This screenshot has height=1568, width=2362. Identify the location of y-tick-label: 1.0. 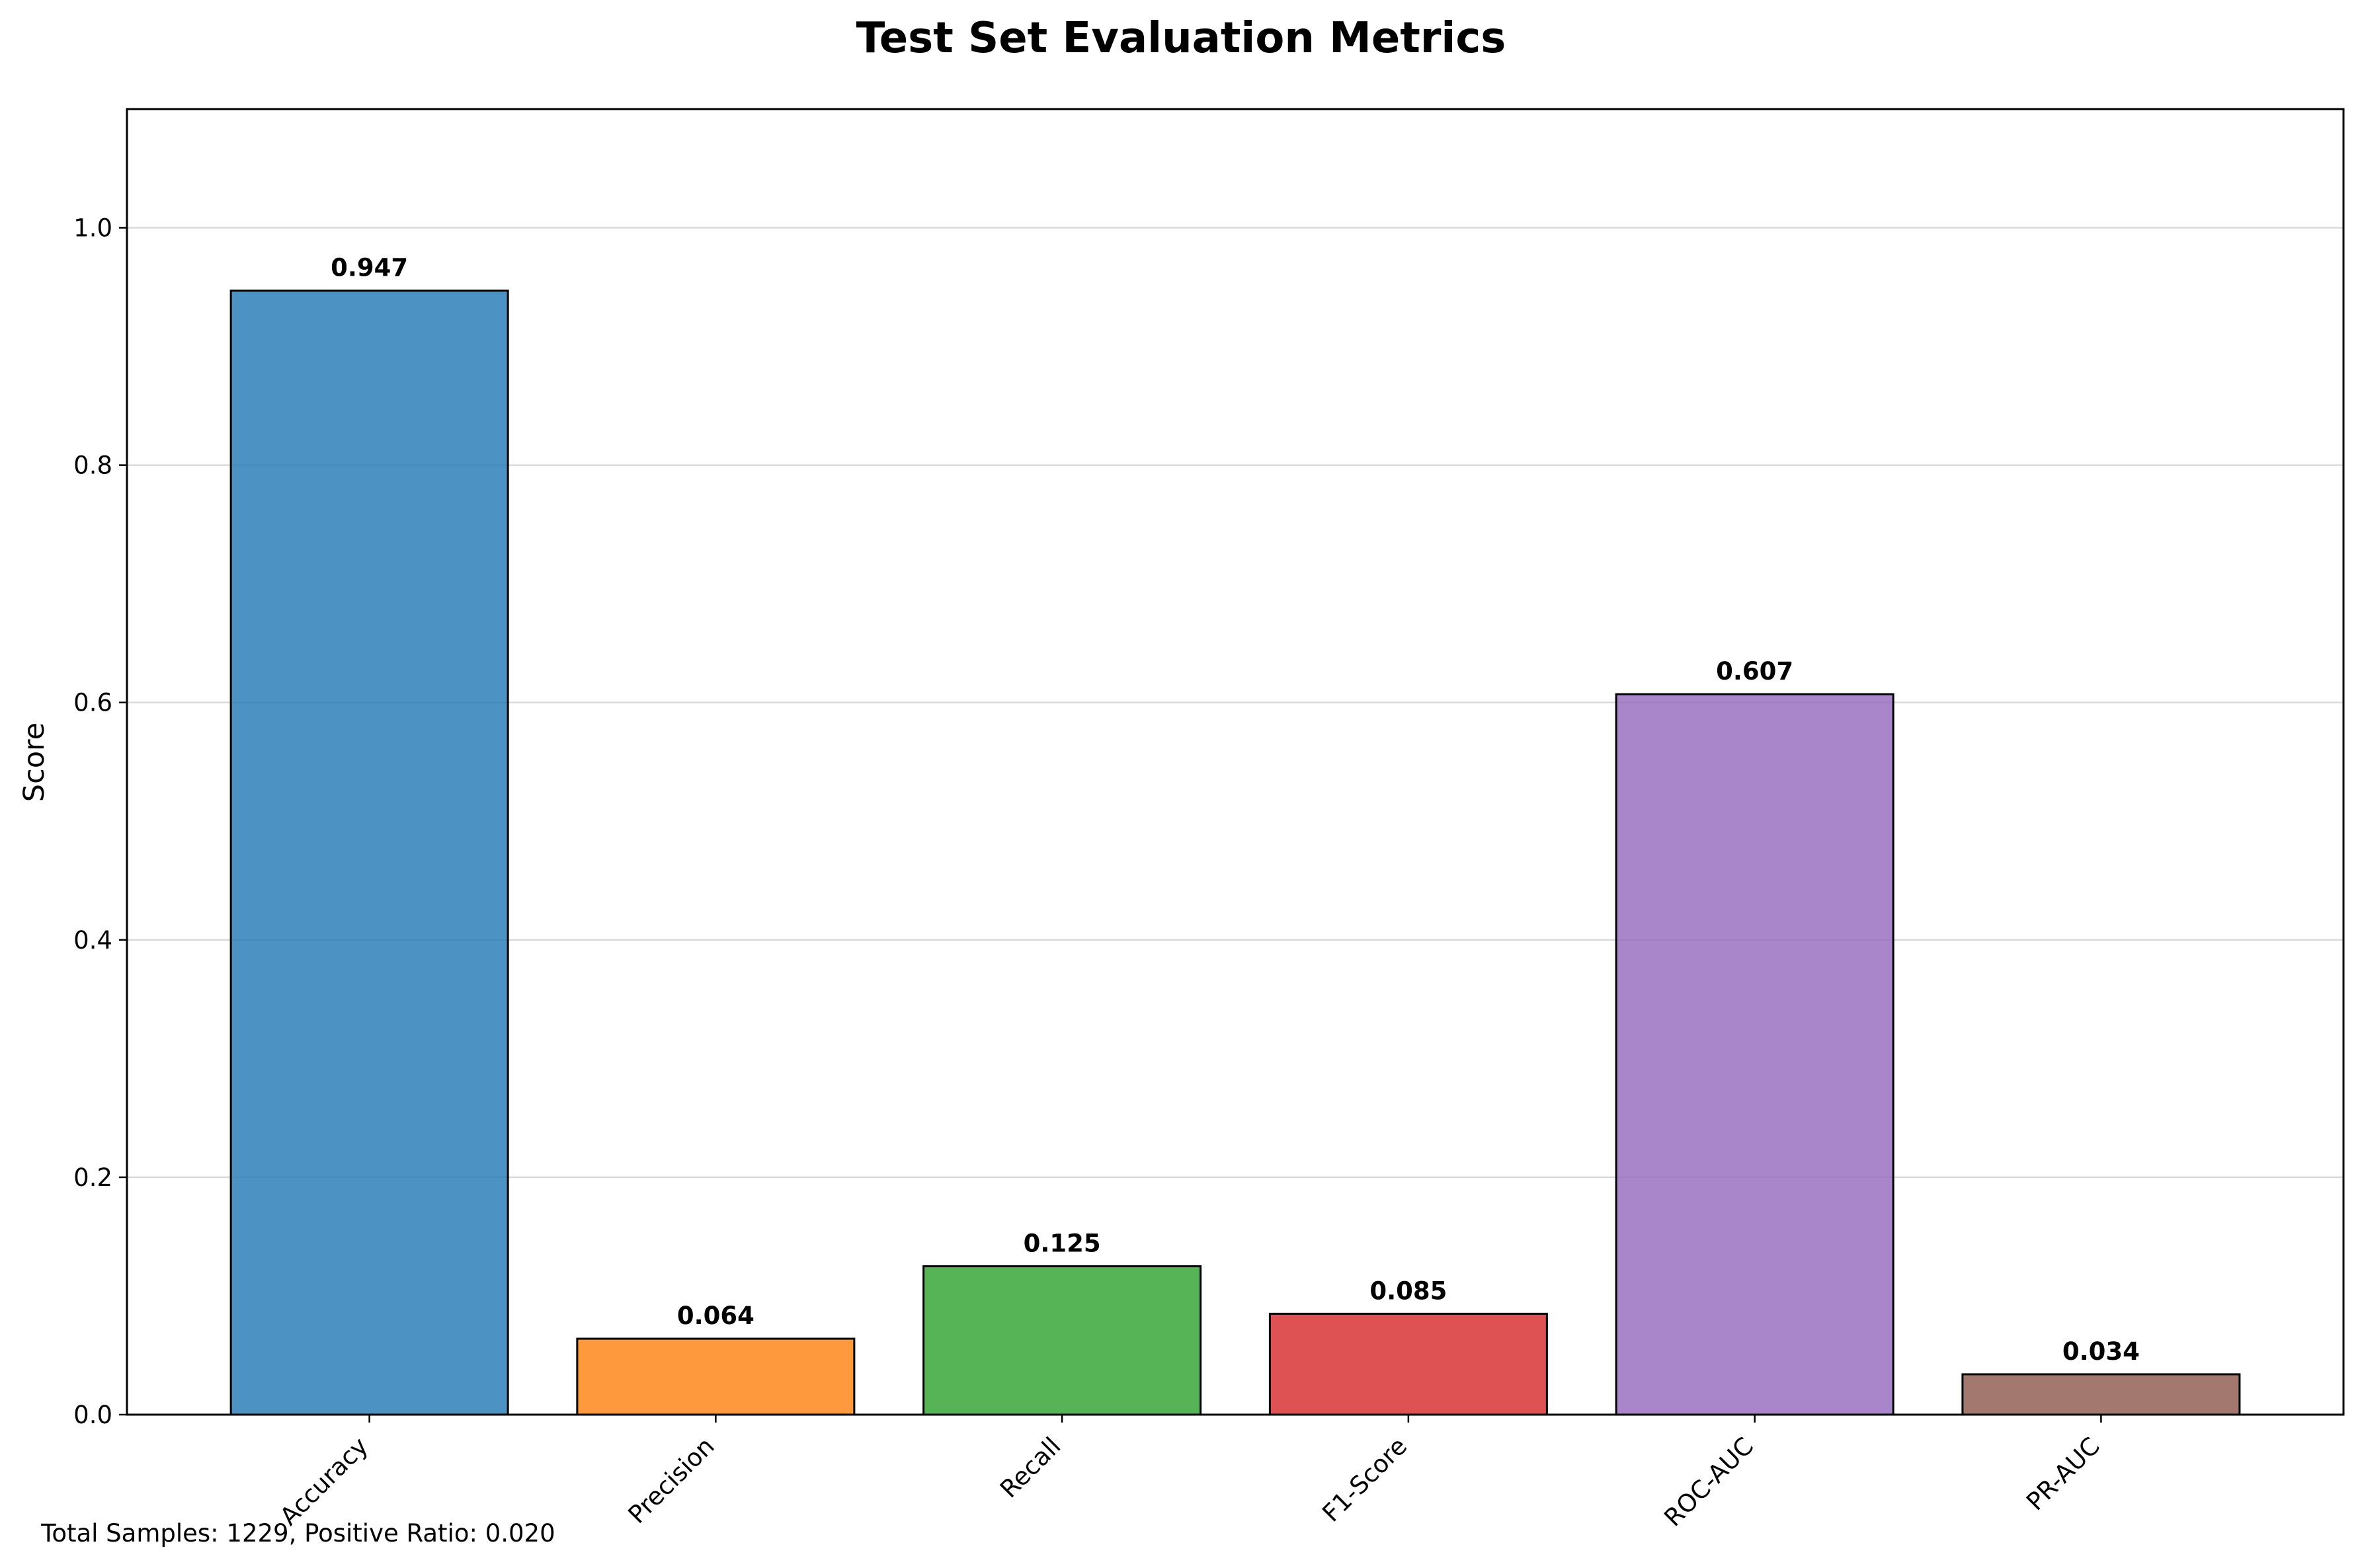
(92, 228).